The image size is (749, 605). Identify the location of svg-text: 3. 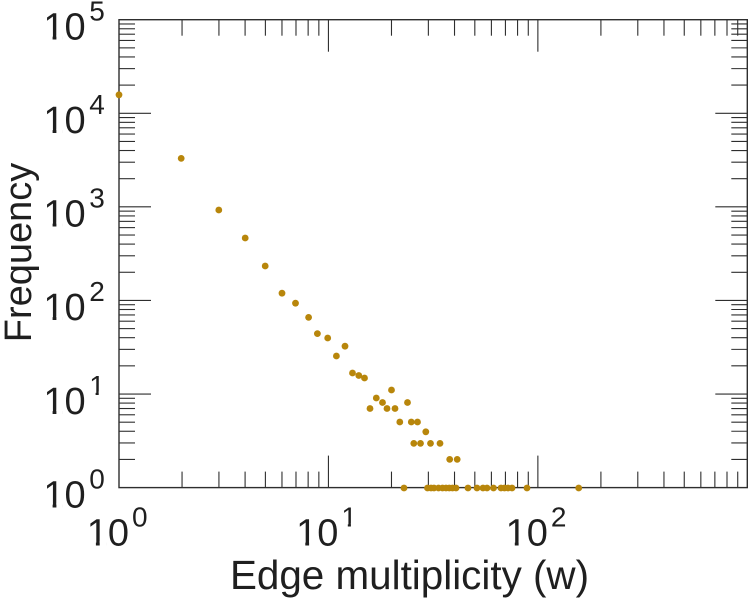
(97, 198).